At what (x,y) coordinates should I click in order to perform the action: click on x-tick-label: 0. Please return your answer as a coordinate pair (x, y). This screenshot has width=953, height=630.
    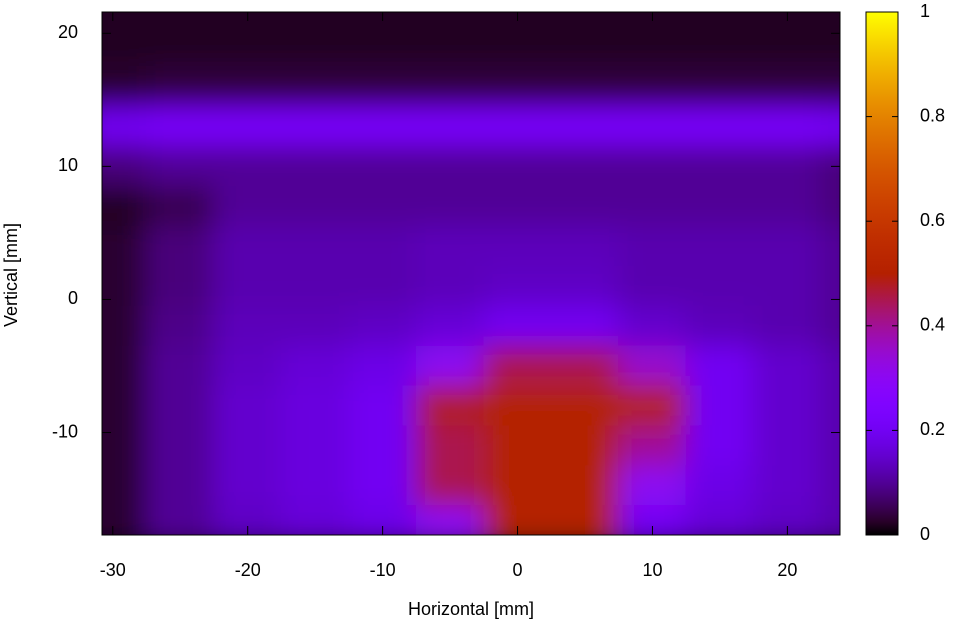
    Looking at the image, I should click on (518, 570).